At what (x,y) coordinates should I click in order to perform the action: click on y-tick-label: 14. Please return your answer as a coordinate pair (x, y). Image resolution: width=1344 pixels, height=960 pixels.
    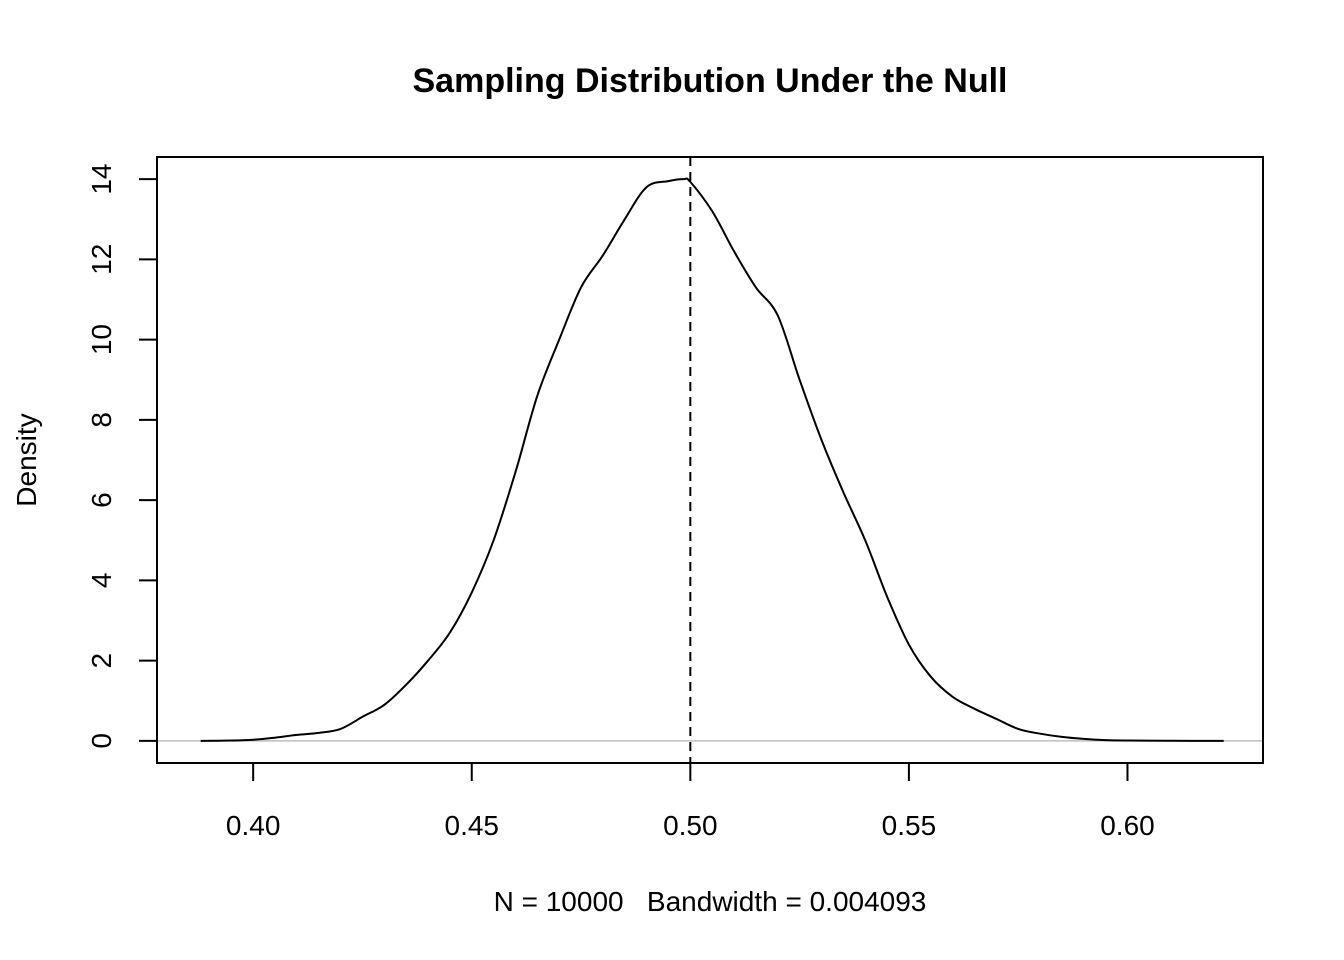
    Looking at the image, I should click on (101, 179).